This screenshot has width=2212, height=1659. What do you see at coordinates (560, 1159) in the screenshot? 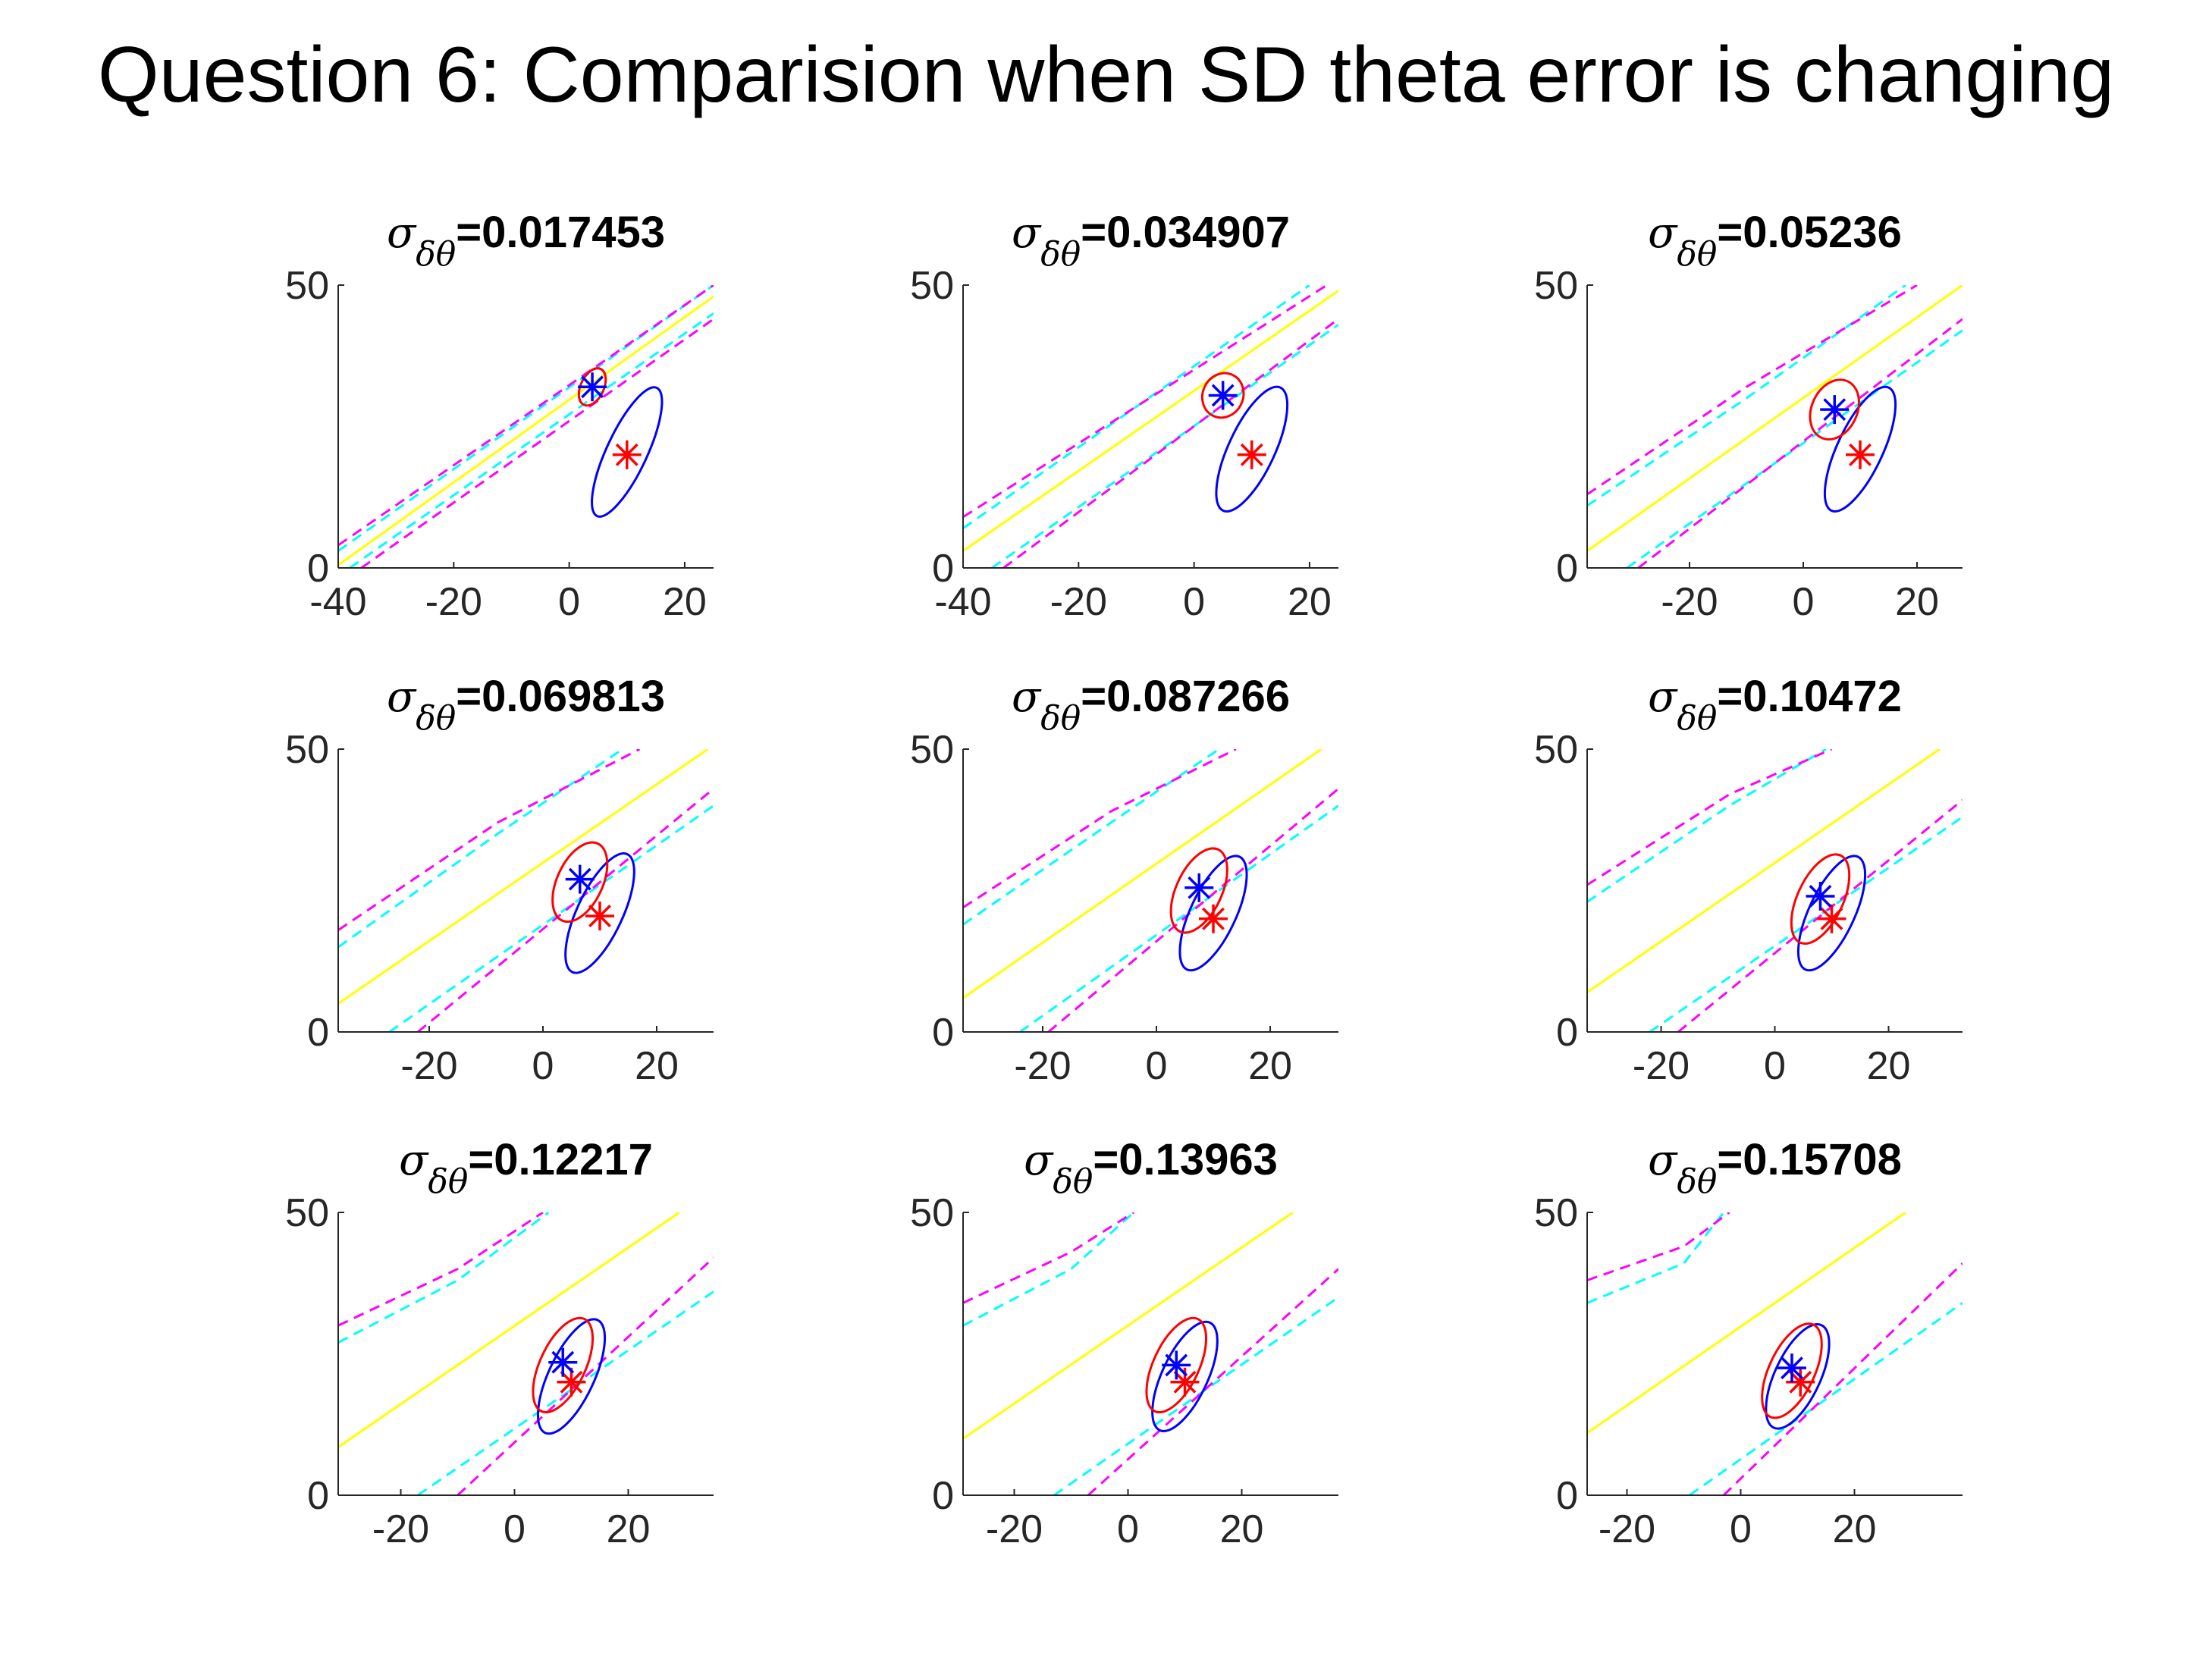
I see `title-value: =0.12217` at bounding box center [560, 1159].